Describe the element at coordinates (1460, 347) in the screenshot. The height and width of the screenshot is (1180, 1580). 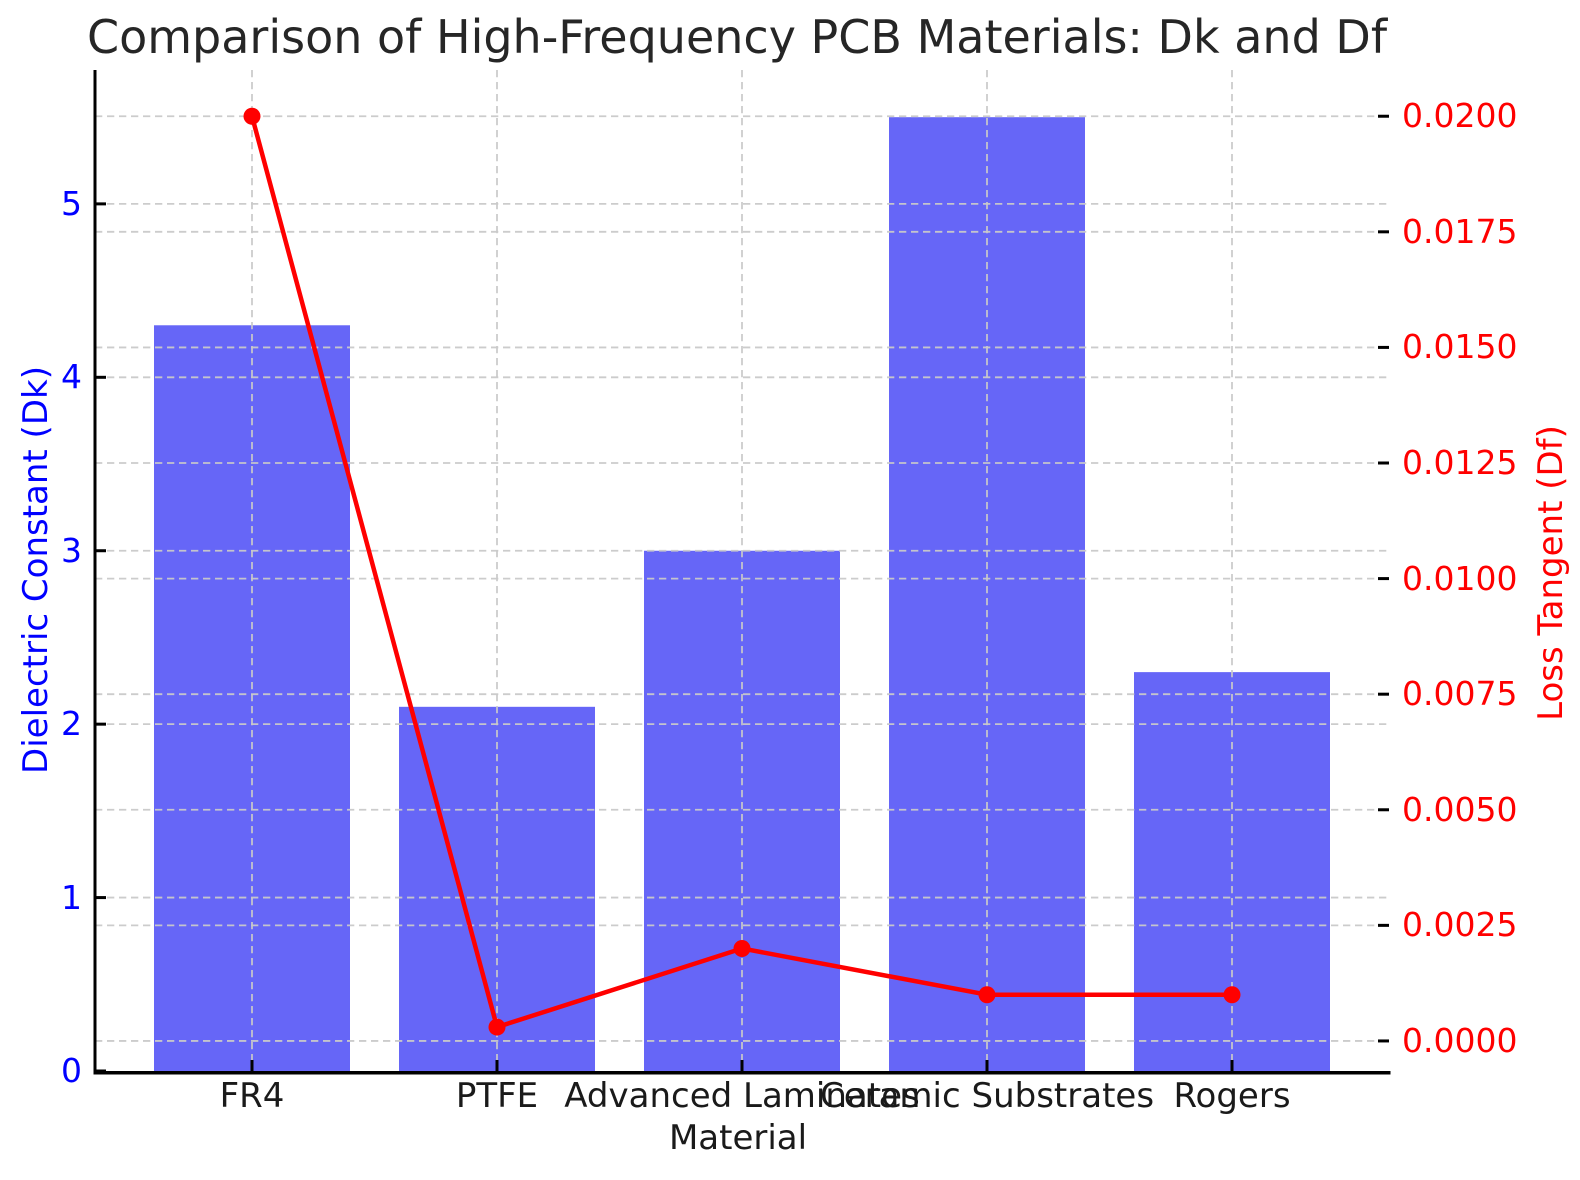
I see `y-right-tick-label-0.0150: 0.0150` at that location.